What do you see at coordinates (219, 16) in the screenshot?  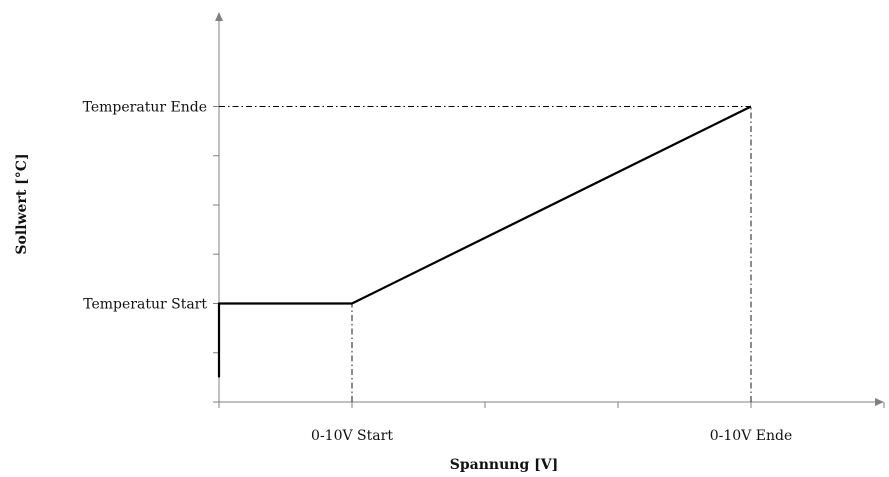 I see `y-axis-arrow` at bounding box center [219, 16].